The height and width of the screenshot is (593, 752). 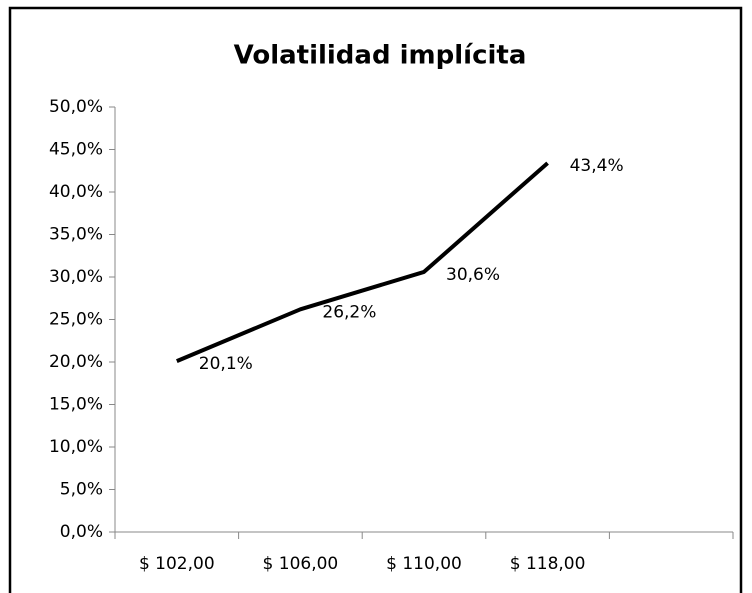 I want to click on x-tick-label: $ 106,00, so click(x=301, y=564).